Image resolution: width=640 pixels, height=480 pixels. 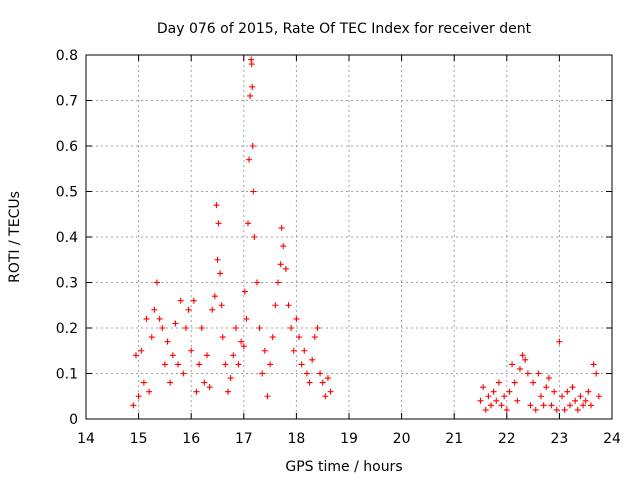 I want to click on x-axis-tick-labels: 14 15 16 17 18 19 20 21 22 23 24, so click(x=349, y=439).